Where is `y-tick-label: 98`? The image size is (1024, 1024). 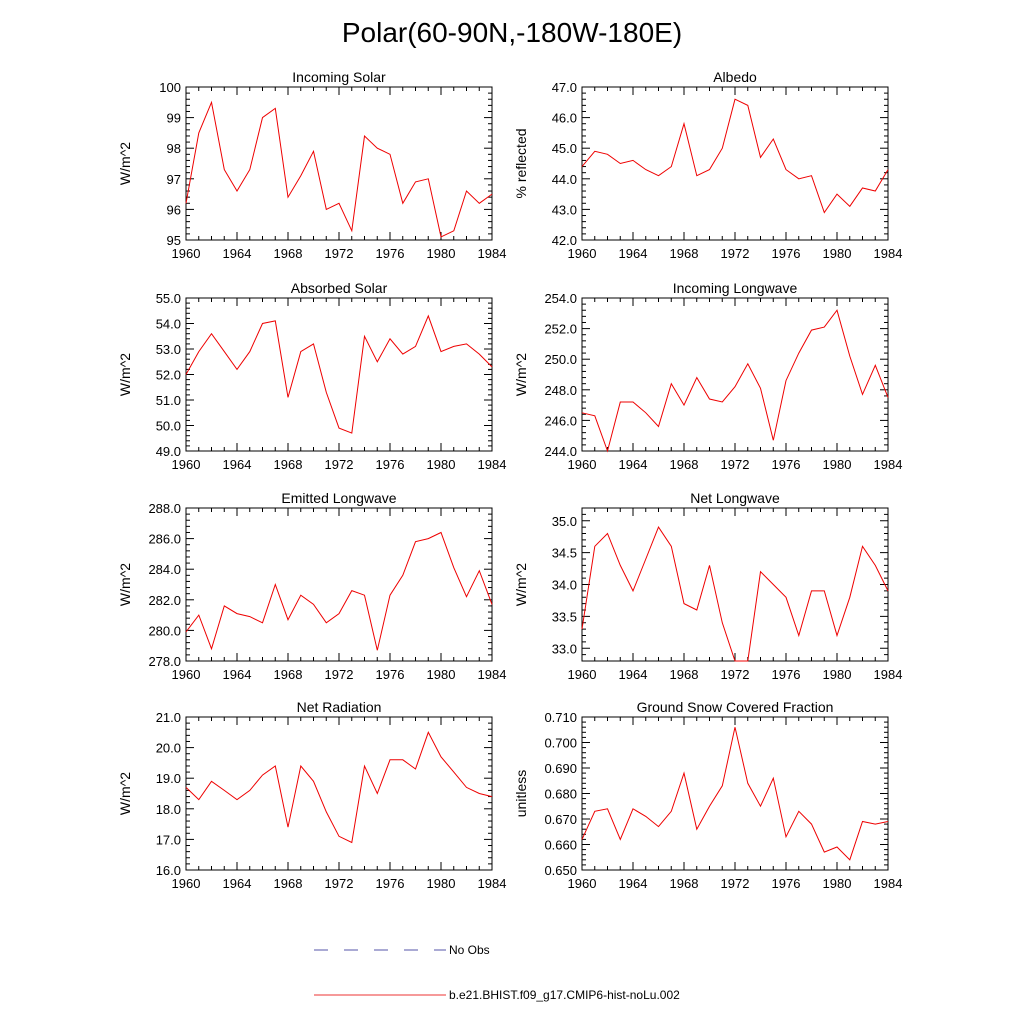 y-tick-label: 98 is located at coordinates (174, 148).